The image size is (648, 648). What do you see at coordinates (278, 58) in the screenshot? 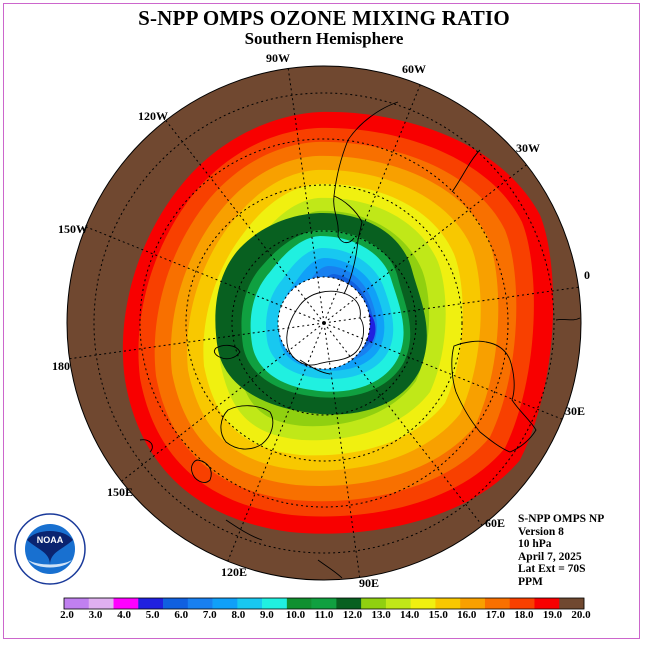
I see `lon-label-90w: 90W` at bounding box center [278, 58].